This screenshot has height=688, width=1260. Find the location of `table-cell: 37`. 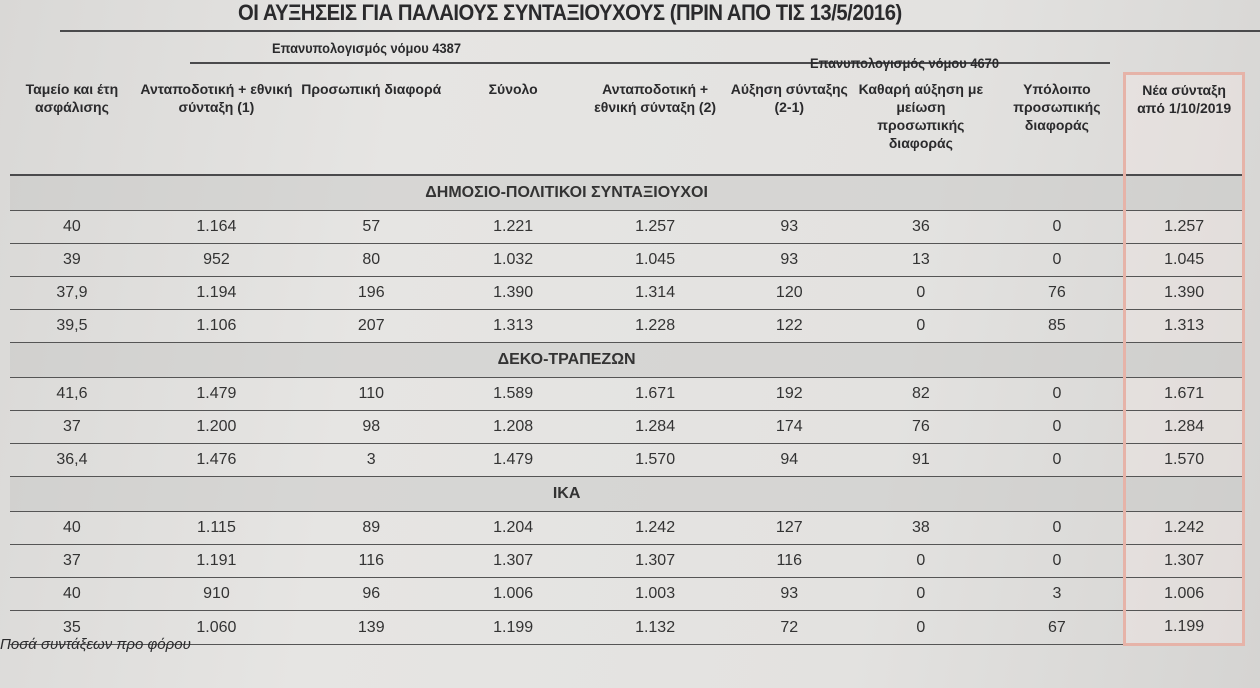

table-cell: 37 is located at coordinates (72, 427).